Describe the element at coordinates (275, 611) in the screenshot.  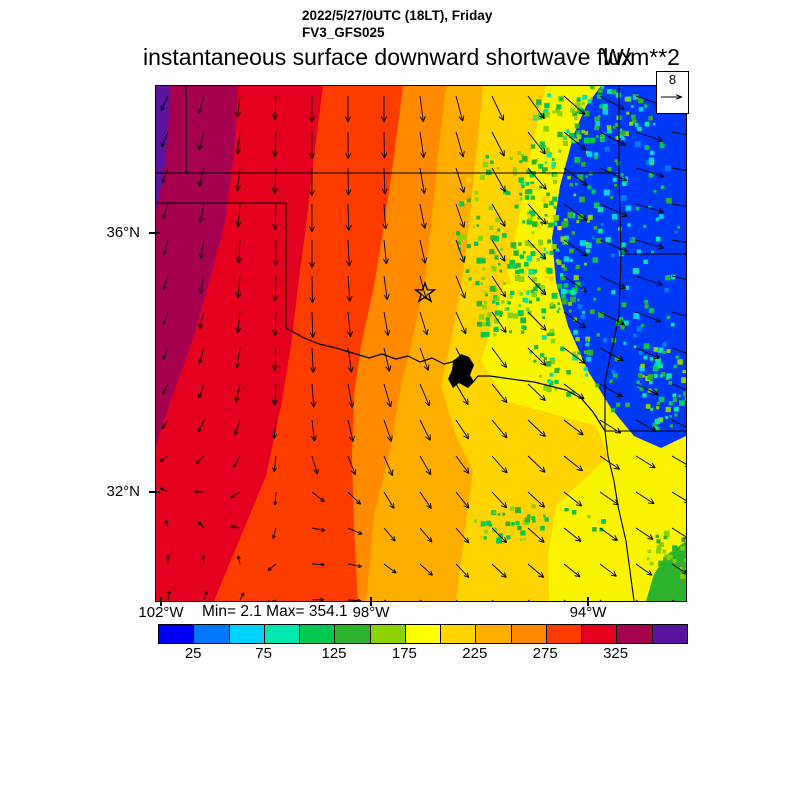
I see `minmax-stats-label: Min= 2.1 Max= 354.1` at that location.